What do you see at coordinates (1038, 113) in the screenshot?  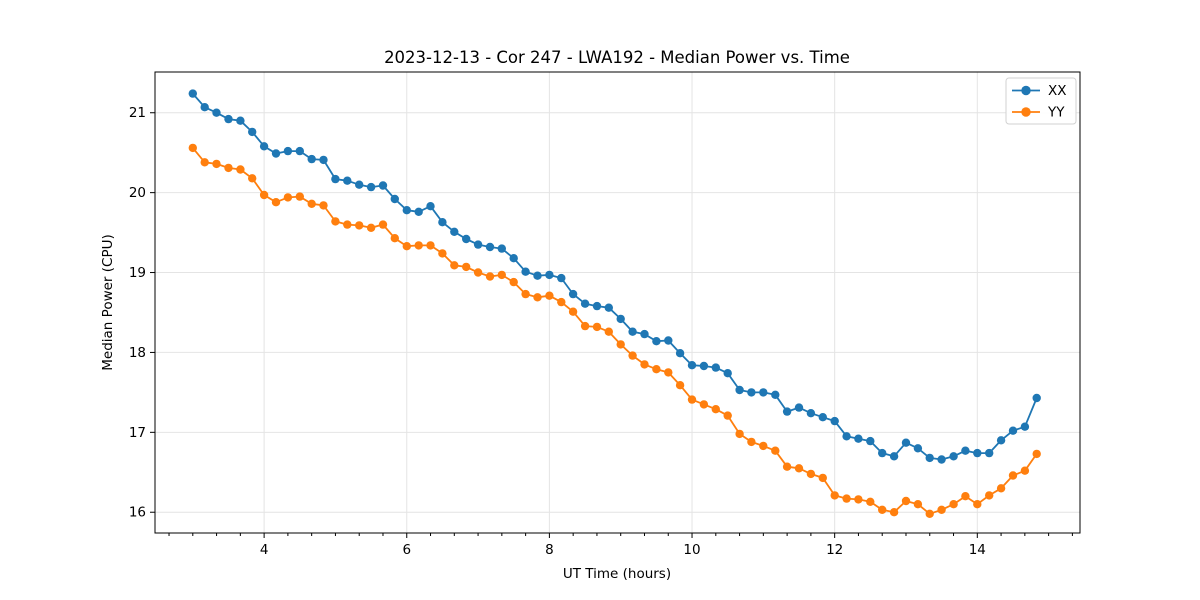 I see `legend-item-YY: YY` at bounding box center [1038, 113].